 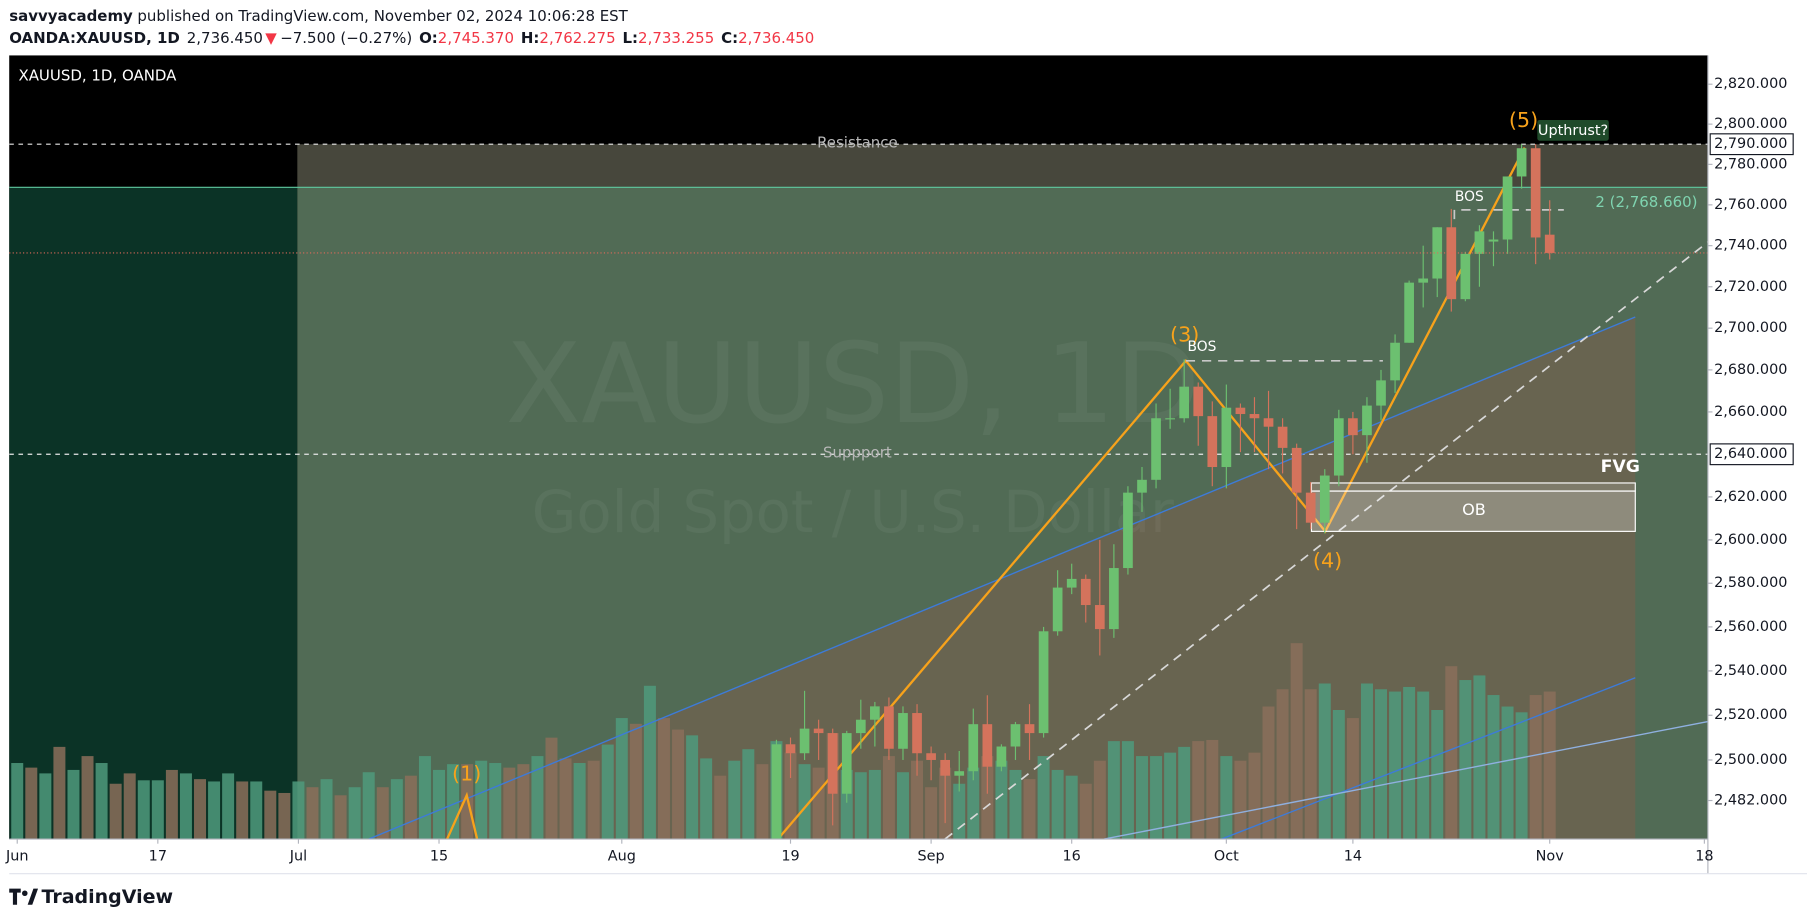 I want to click on x-tick-label: 14, so click(x=1353, y=856).